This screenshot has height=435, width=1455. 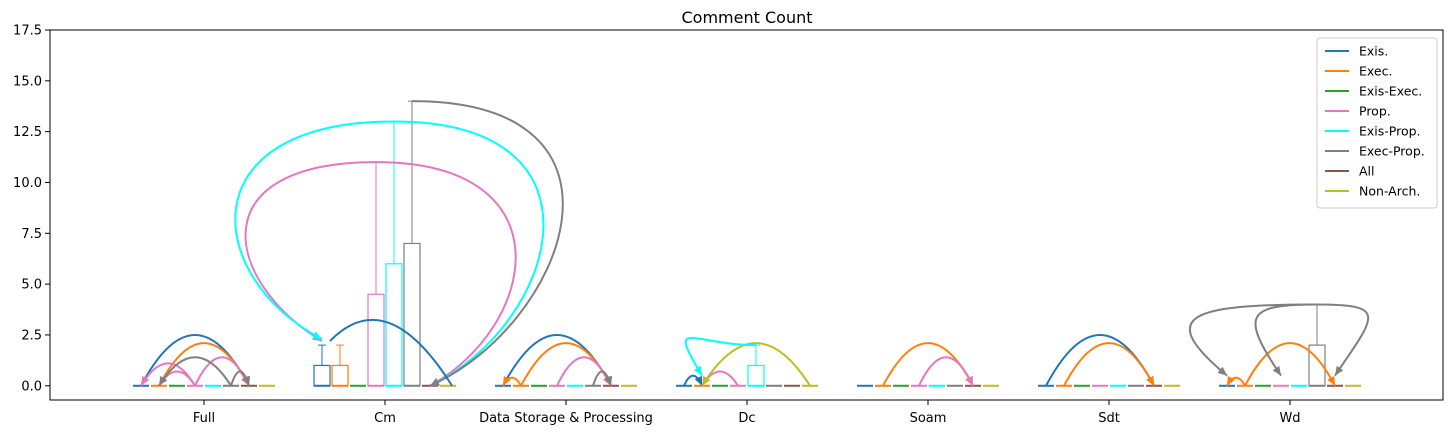 What do you see at coordinates (1389, 191) in the screenshot?
I see `legend-label: Non-Arch.` at bounding box center [1389, 191].